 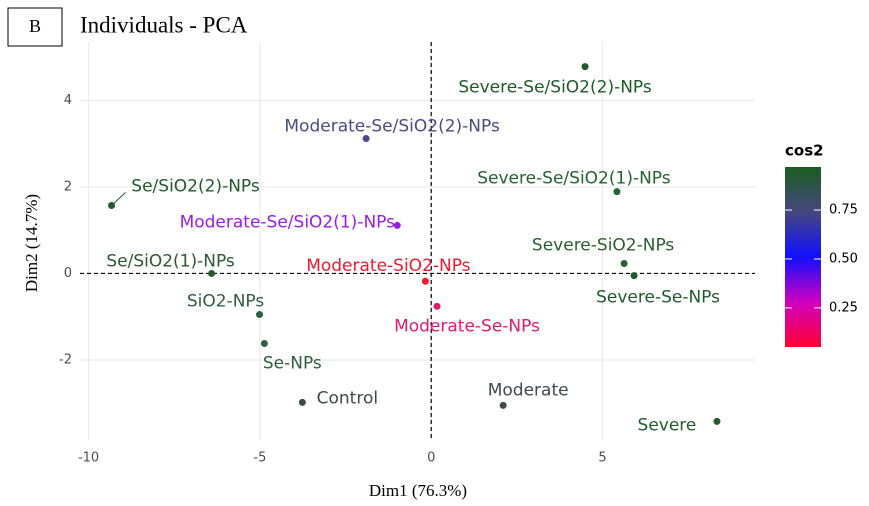 I want to click on y-axis-title: Dim2 (14.7%), so click(x=31, y=243).